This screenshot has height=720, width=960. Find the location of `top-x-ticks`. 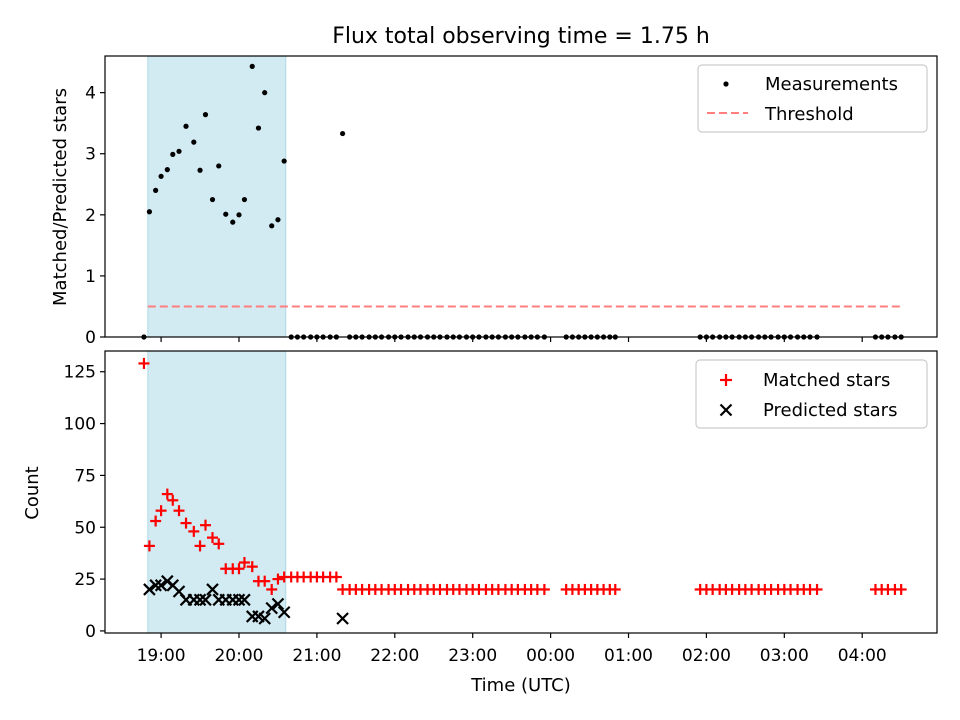

top-x-ticks is located at coordinates (511, 339).